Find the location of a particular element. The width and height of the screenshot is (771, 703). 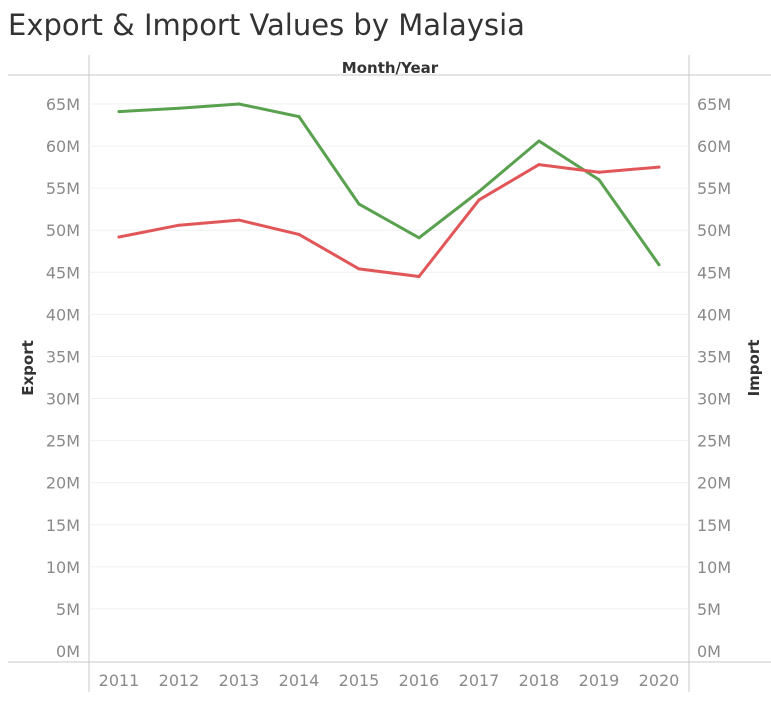

y-tick-label-left: 0M is located at coordinates (68, 651).